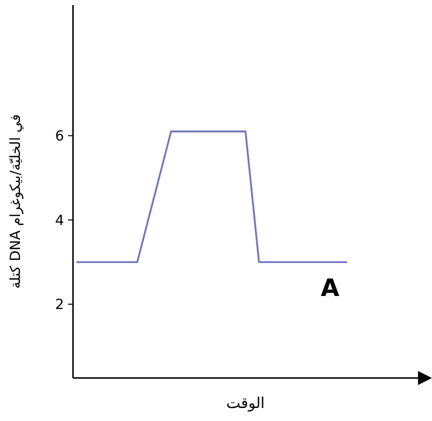  What do you see at coordinates (59, 305) in the screenshot?
I see `y-tick-label: 2` at bounding box center [59, 305].